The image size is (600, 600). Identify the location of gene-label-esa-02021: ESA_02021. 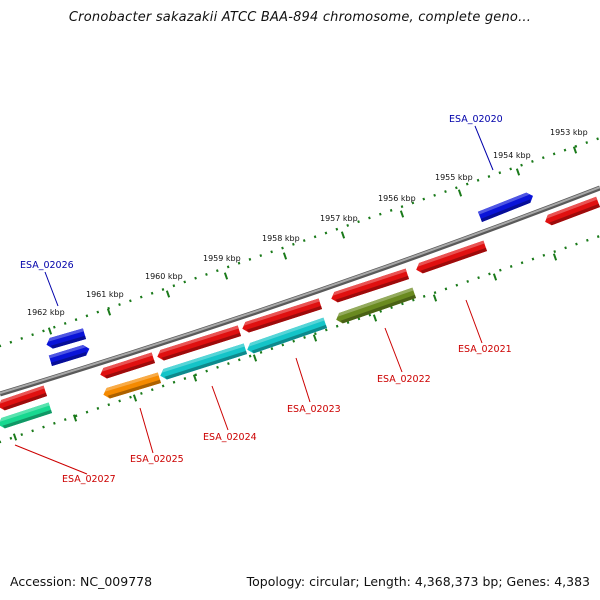
(485, 349).